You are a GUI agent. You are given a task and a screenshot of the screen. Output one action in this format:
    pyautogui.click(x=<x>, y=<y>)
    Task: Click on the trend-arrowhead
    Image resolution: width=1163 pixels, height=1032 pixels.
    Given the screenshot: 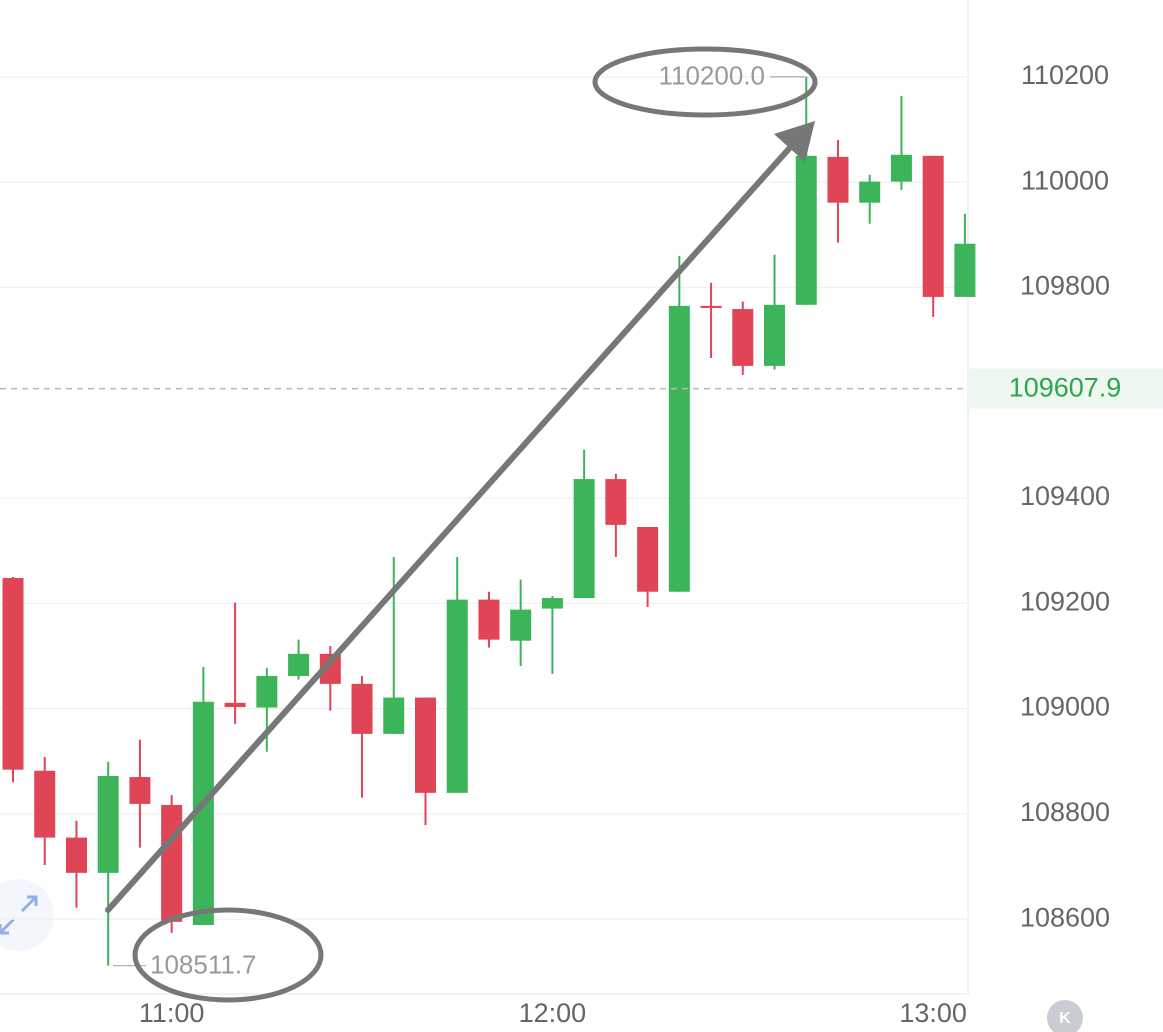 What is the action you would take?
    pyautogui.click(x=794, y=141)
    